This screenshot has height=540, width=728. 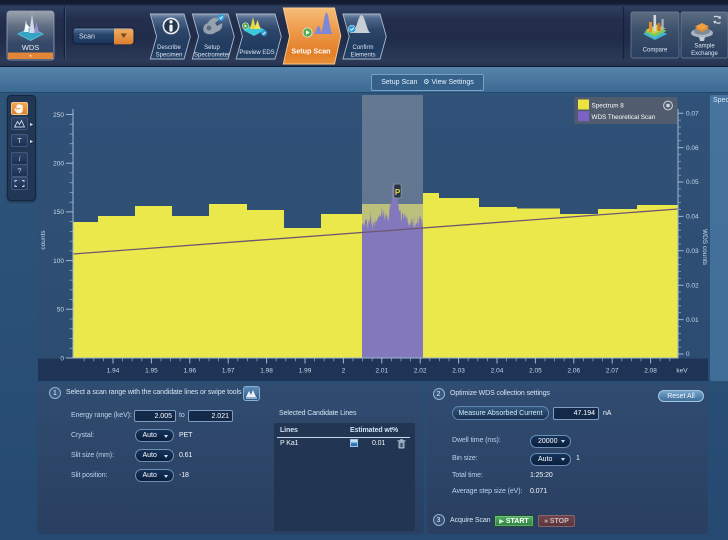 What do you see at coordinates (151, 371) in the screenshot?
I see `svg-text: 1.95` at bounding box center [151, 371].